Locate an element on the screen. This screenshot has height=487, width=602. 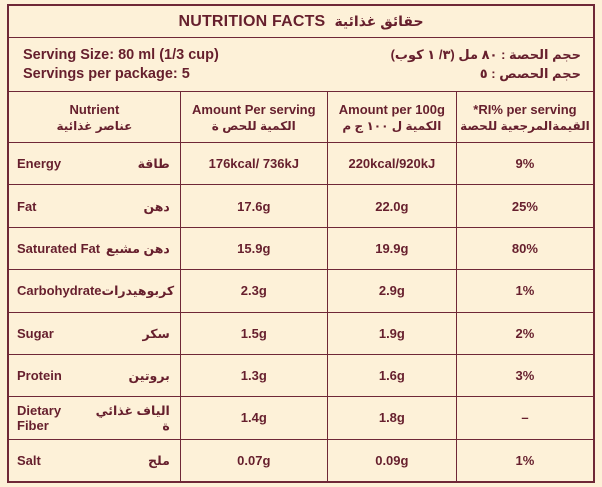
table-row: Saturated Fat دهن مشبع 15.9g 19.9g 80% is located at coordinates (301, 248).